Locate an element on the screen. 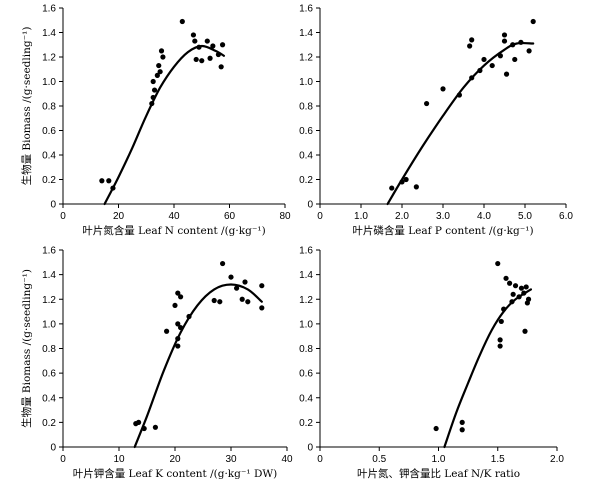  x-axis-title: 叶片磷含量 Leaf P content /(g·kg⁻¹) is located at coordinates (442, 230).